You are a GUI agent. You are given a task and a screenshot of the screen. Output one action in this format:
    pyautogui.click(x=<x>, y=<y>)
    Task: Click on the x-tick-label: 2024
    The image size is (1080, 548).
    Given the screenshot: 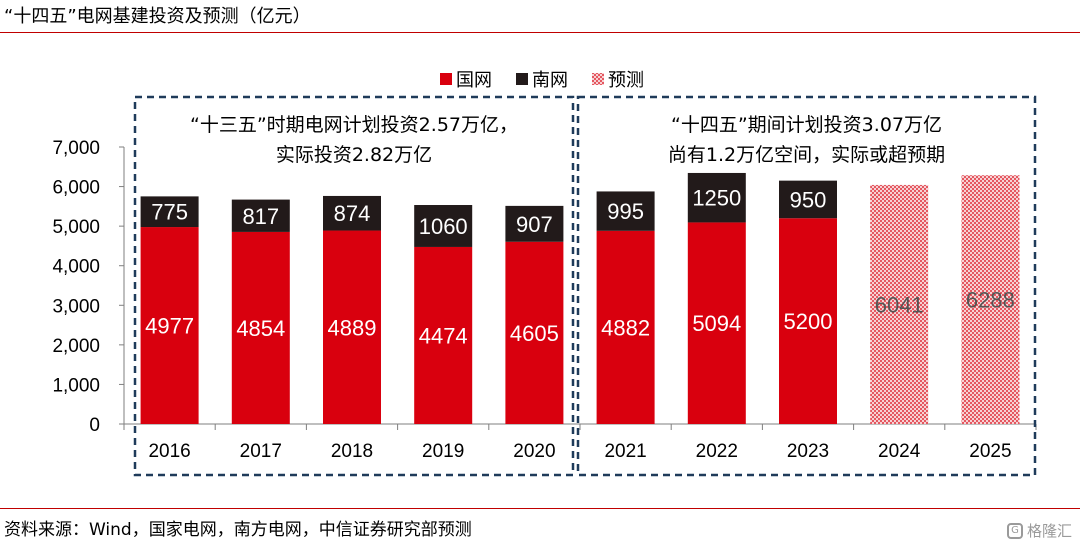 What is the action you would take?
    pyautogui.click(x=899, y=451)
    